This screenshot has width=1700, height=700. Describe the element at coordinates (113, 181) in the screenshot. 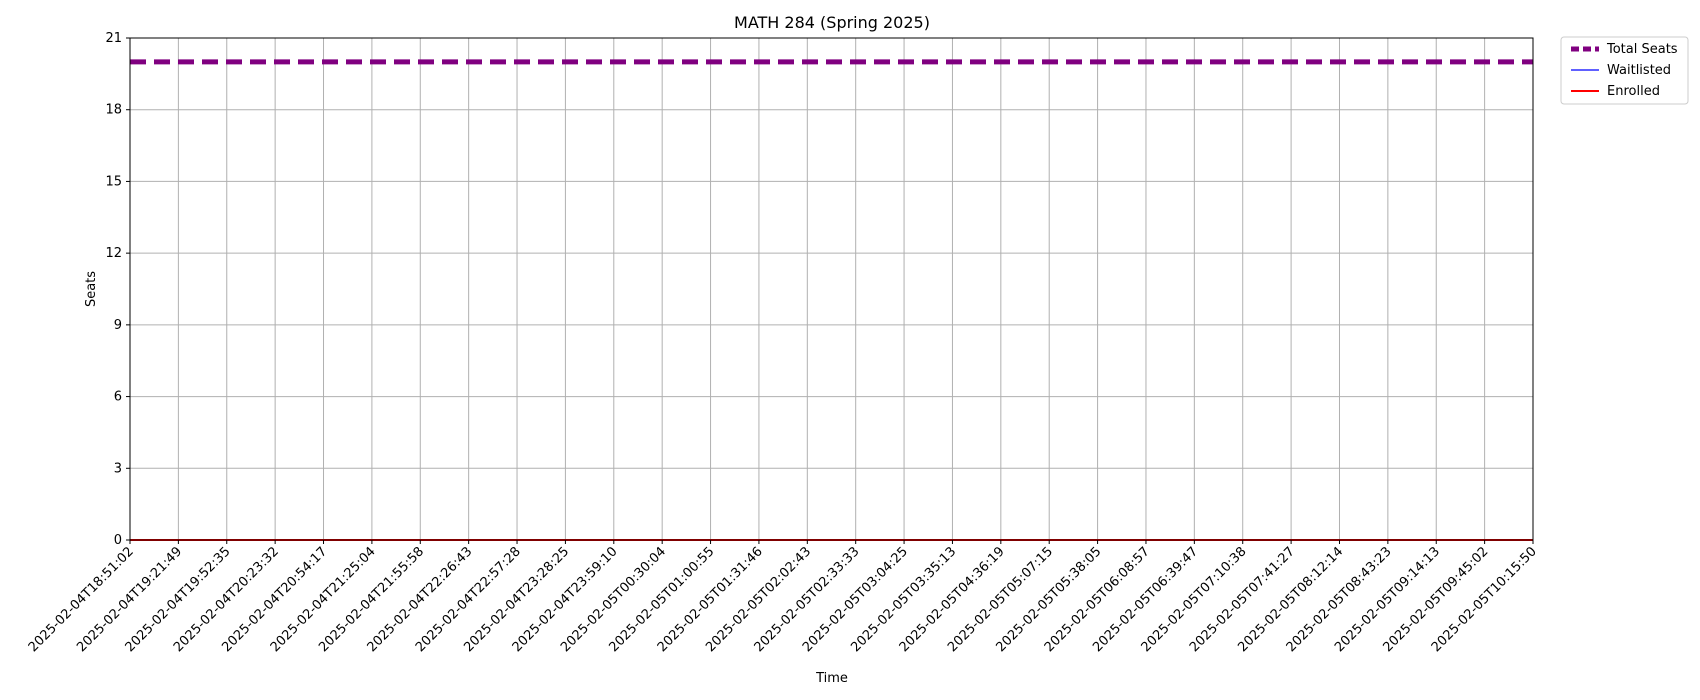

I see `y-tick-label: 15` at that location.